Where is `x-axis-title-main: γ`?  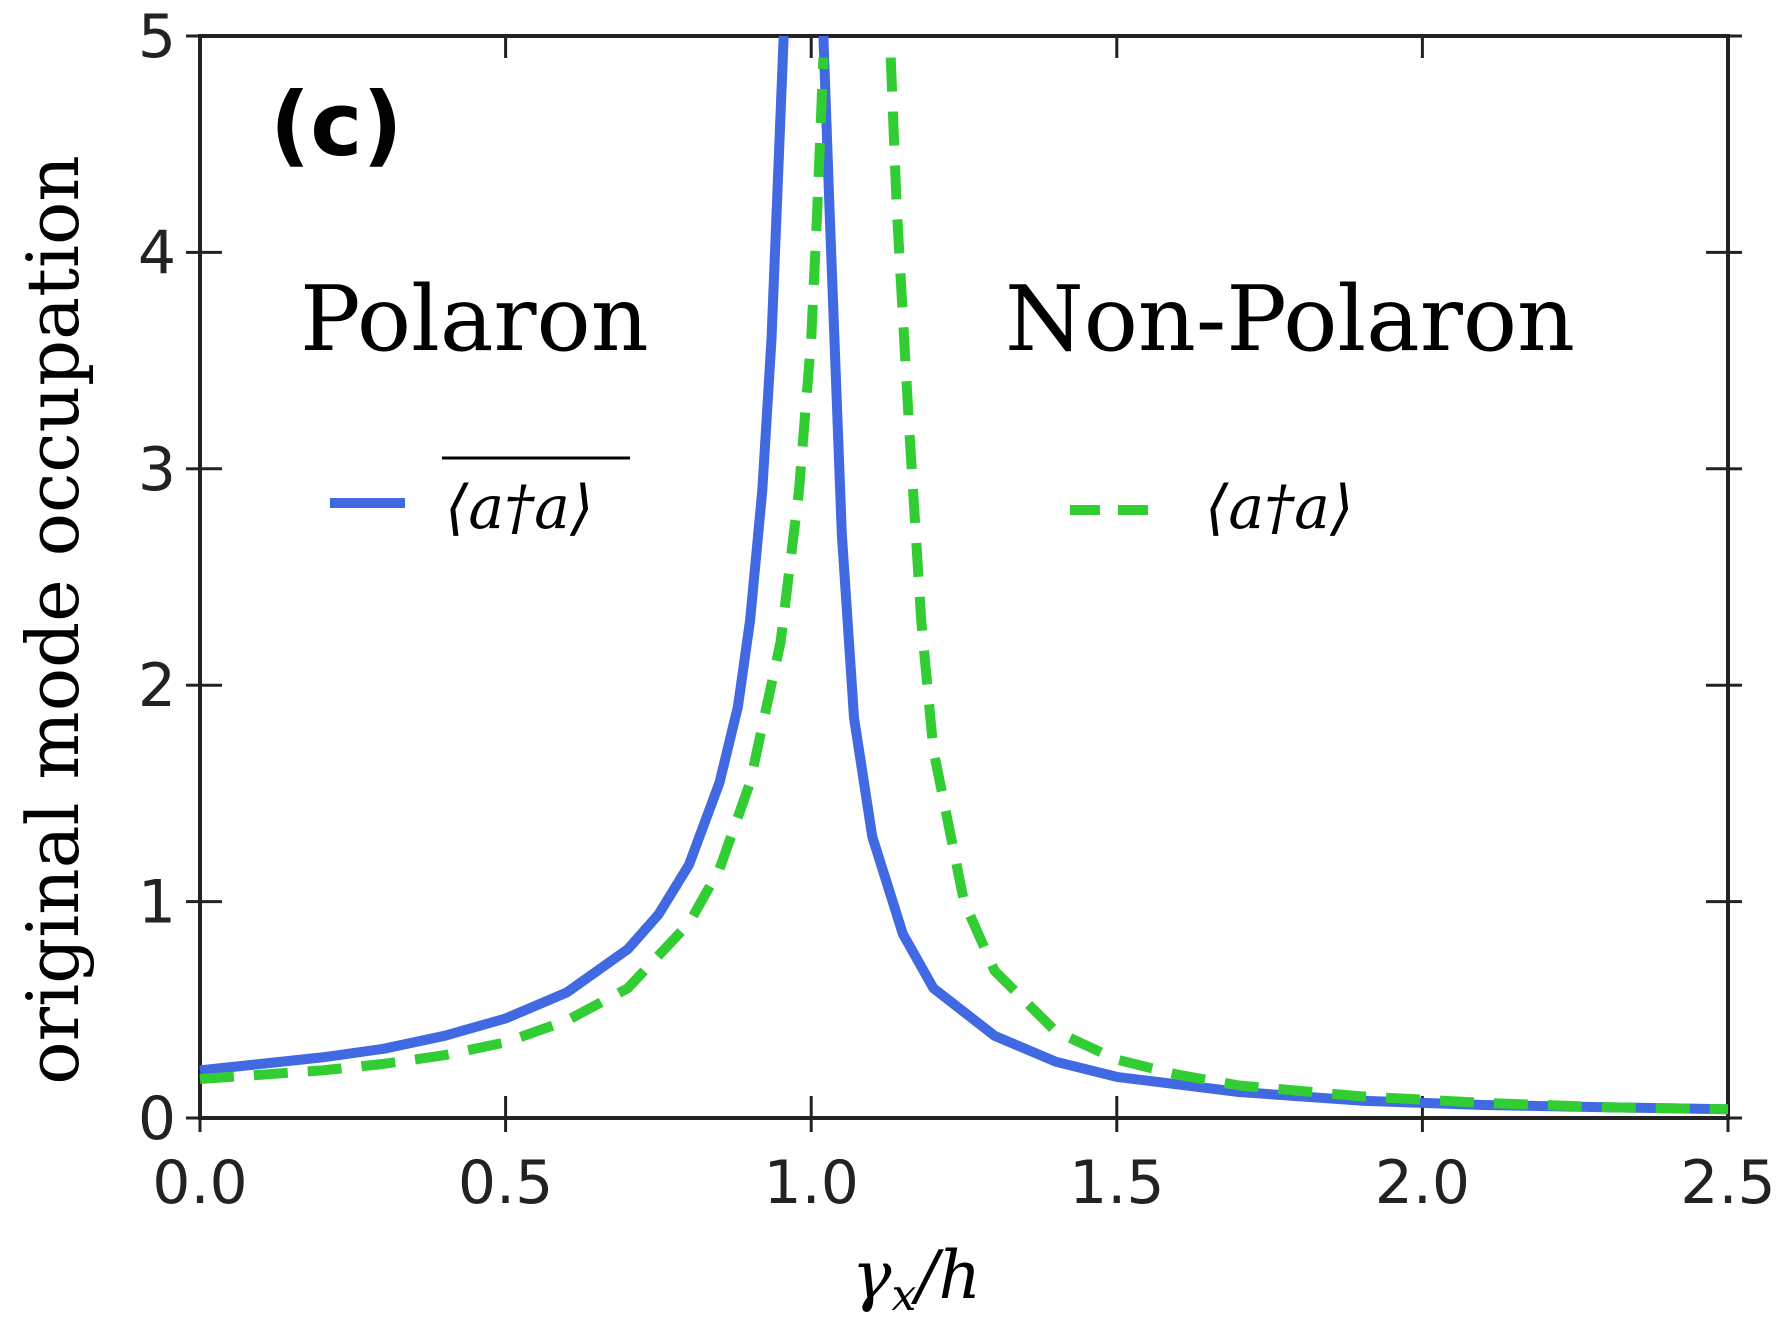 x-axis-title-main: γ is located at coordinates (872, 1275).